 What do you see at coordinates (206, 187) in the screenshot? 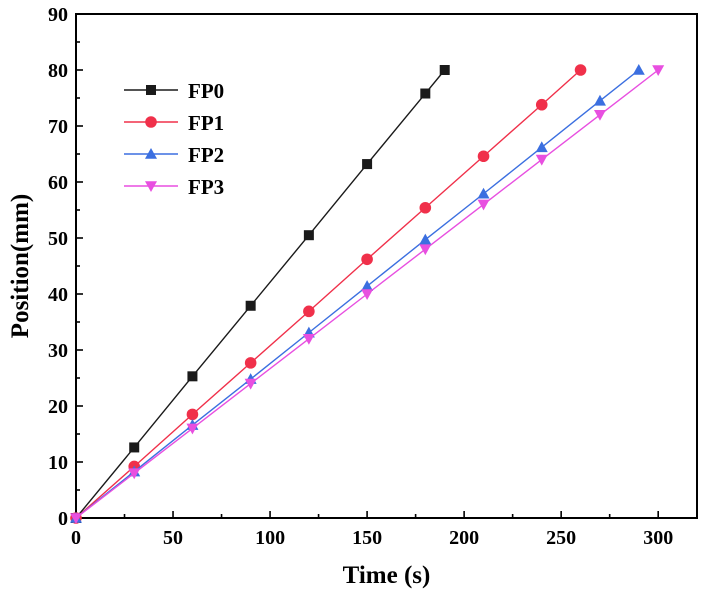
I see `legend-label: FP3` at bounding box center [206, 187].